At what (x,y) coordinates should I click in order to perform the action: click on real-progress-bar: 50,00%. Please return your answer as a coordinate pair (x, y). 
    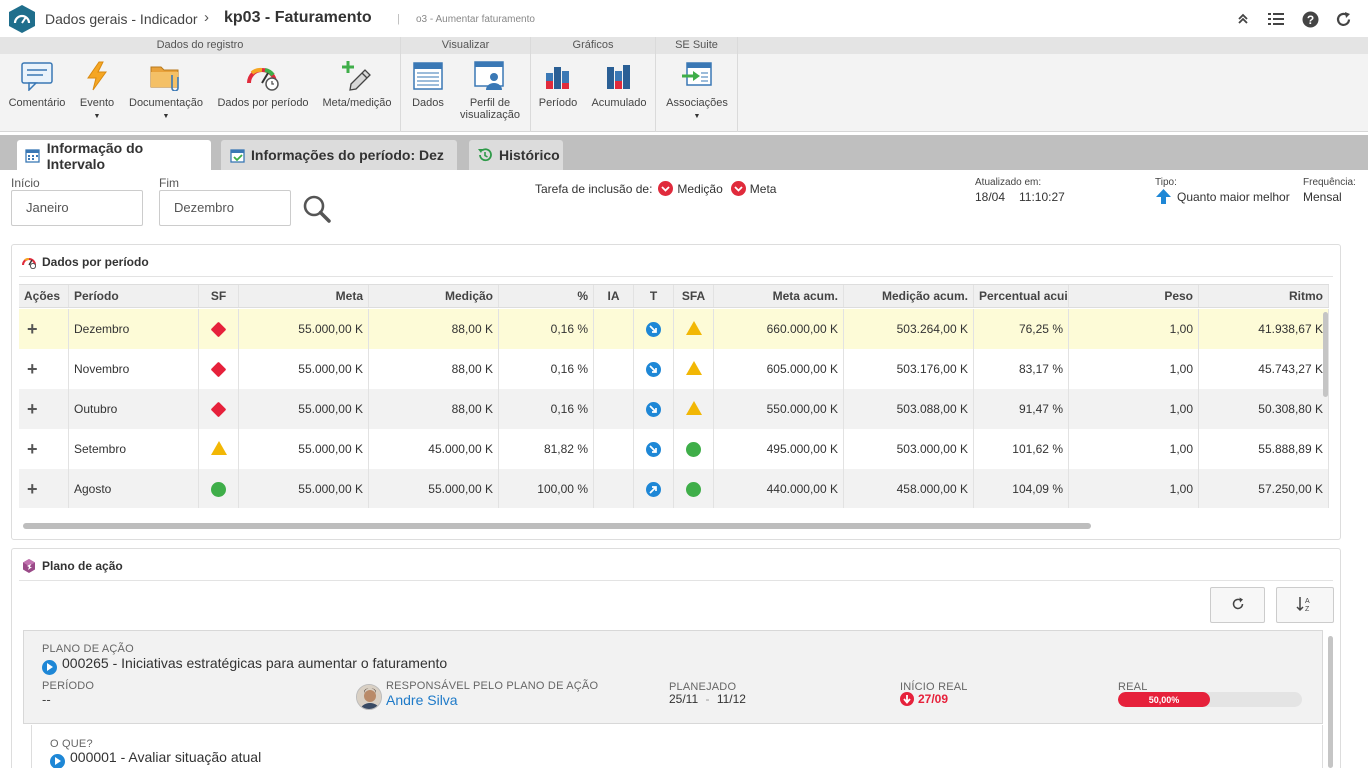
    Looking at the image, I should click on (1210, 699).